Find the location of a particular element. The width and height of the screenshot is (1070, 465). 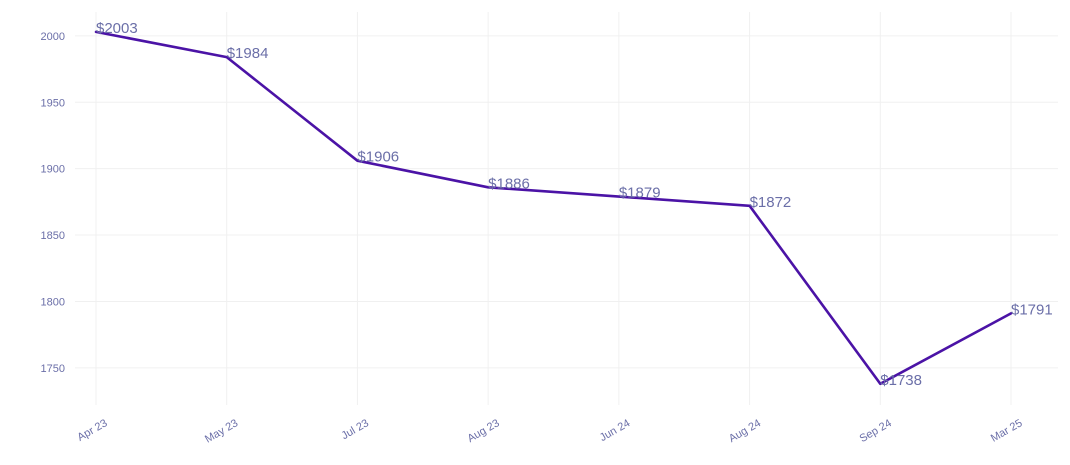

data-label: $1872 is located at coordinates (771, 202).